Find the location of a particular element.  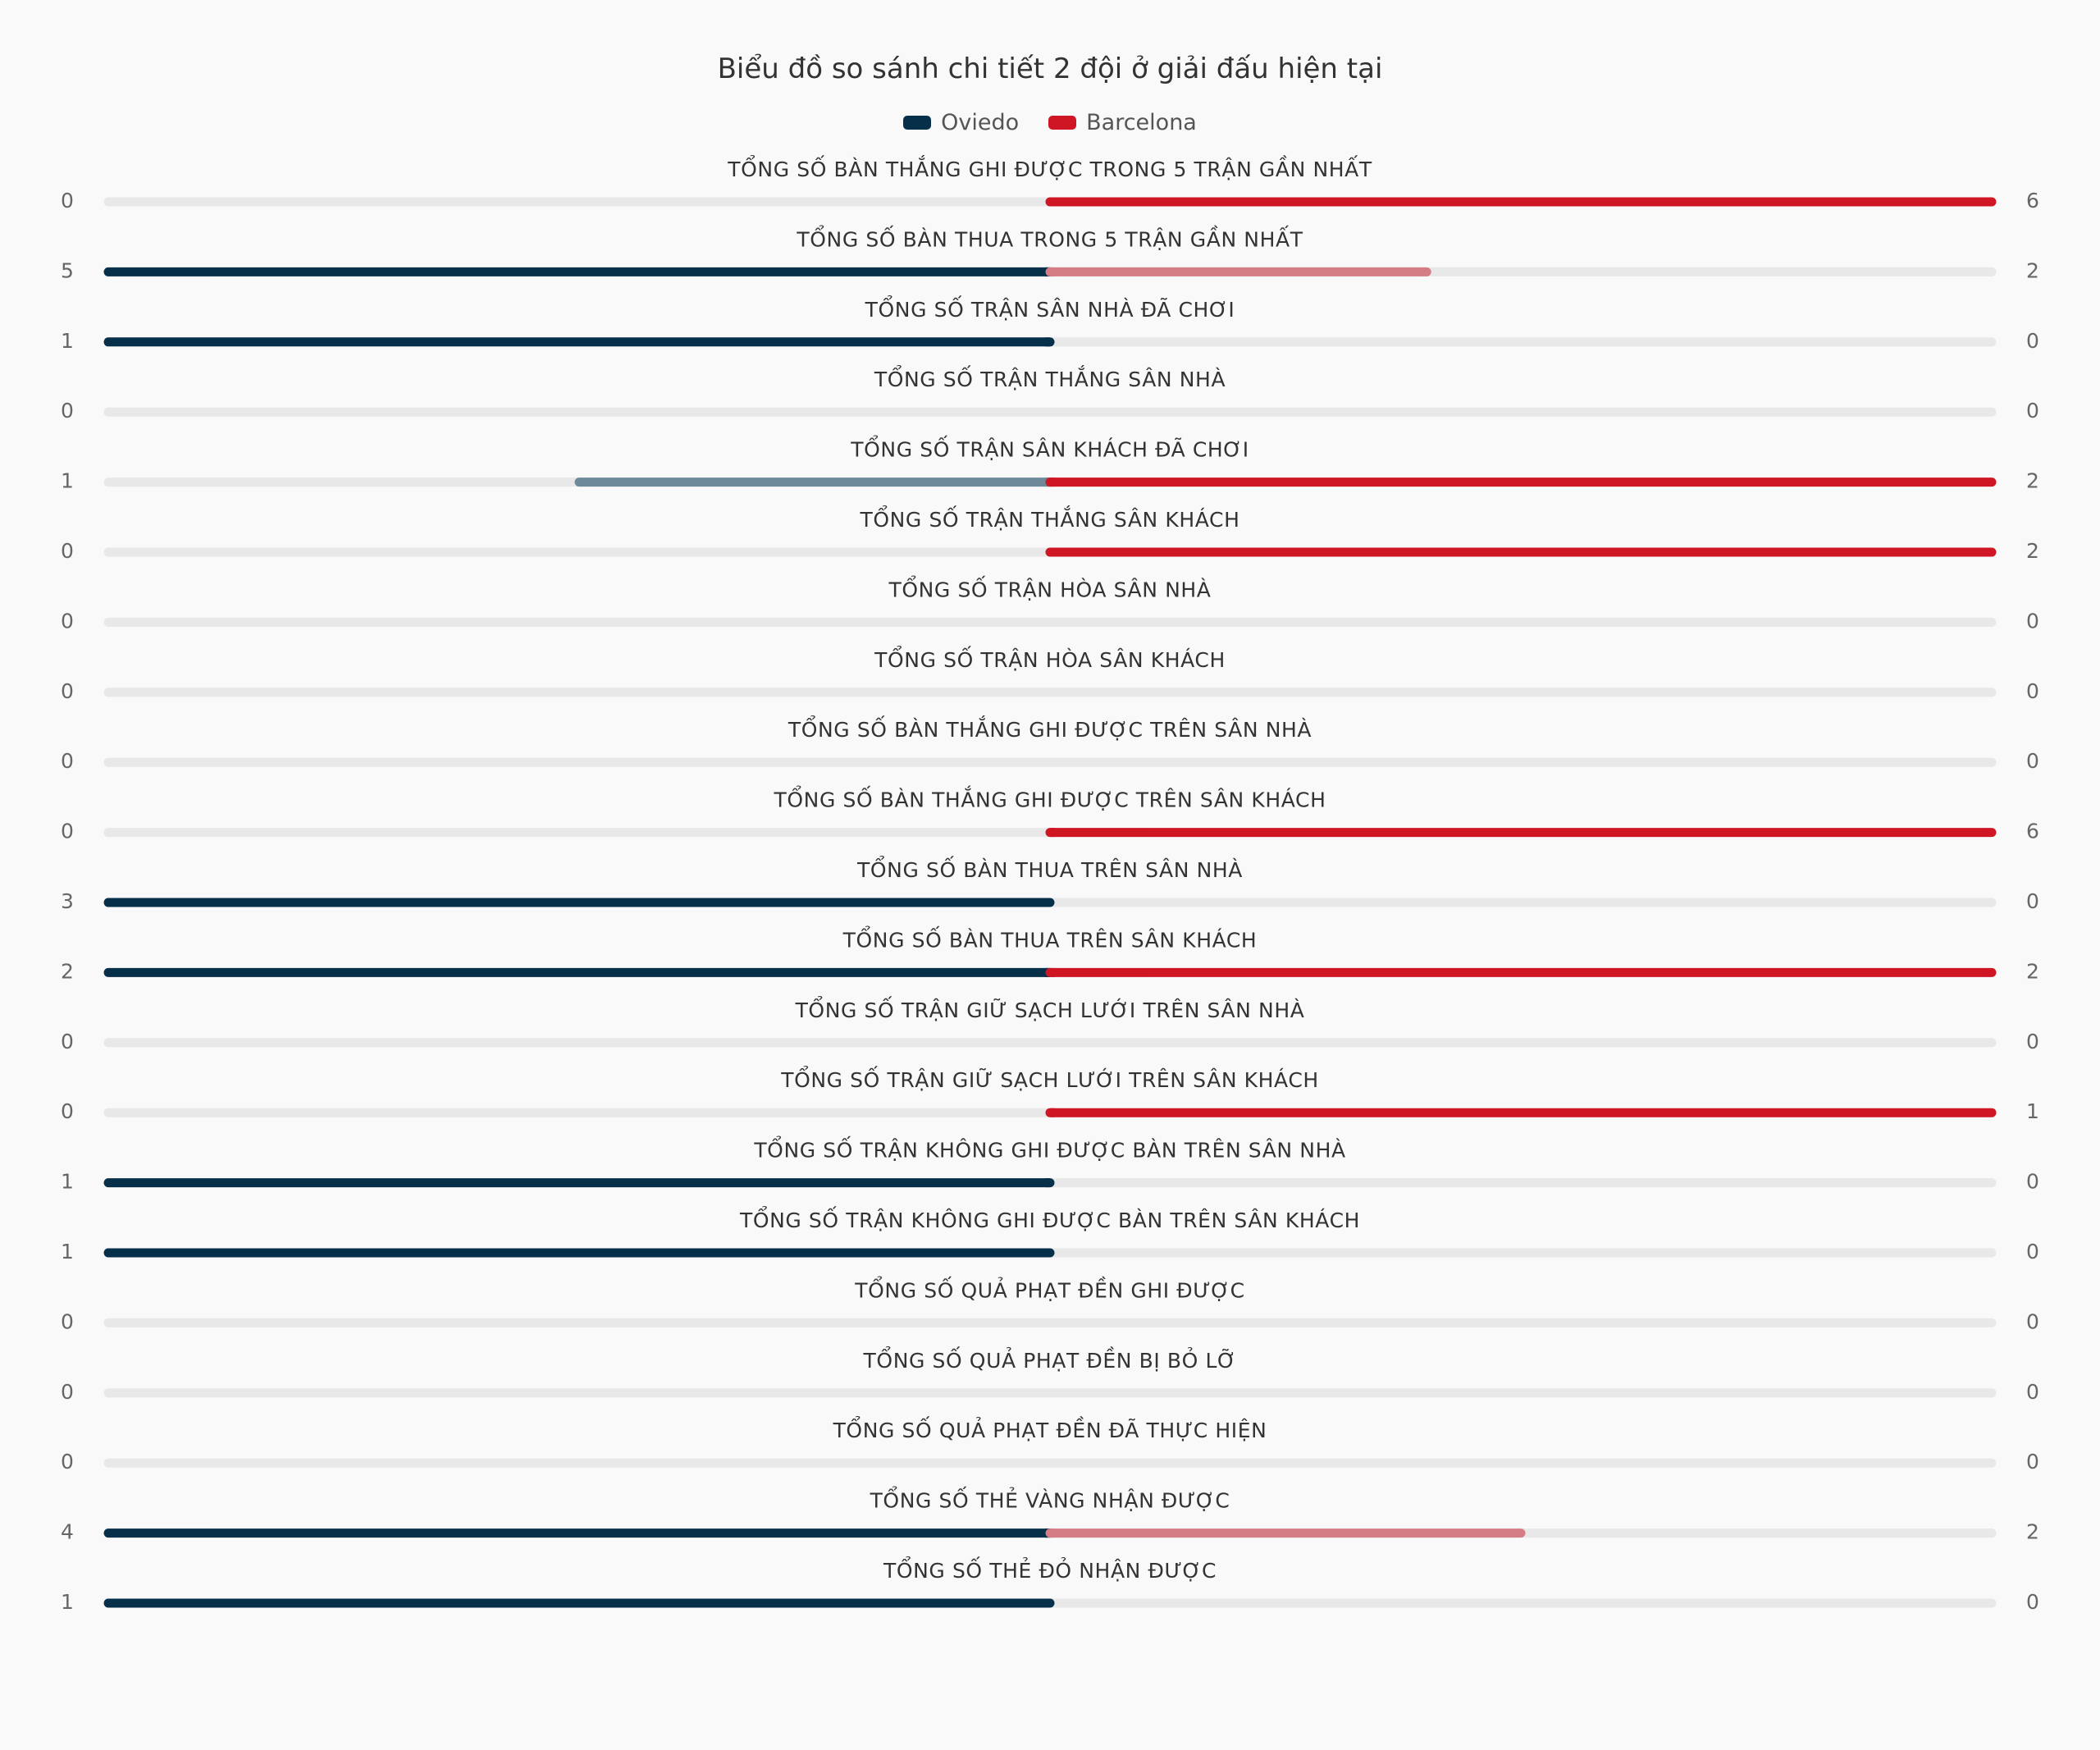

legend-swatch-team2 is located at coordinates (1063, 123).